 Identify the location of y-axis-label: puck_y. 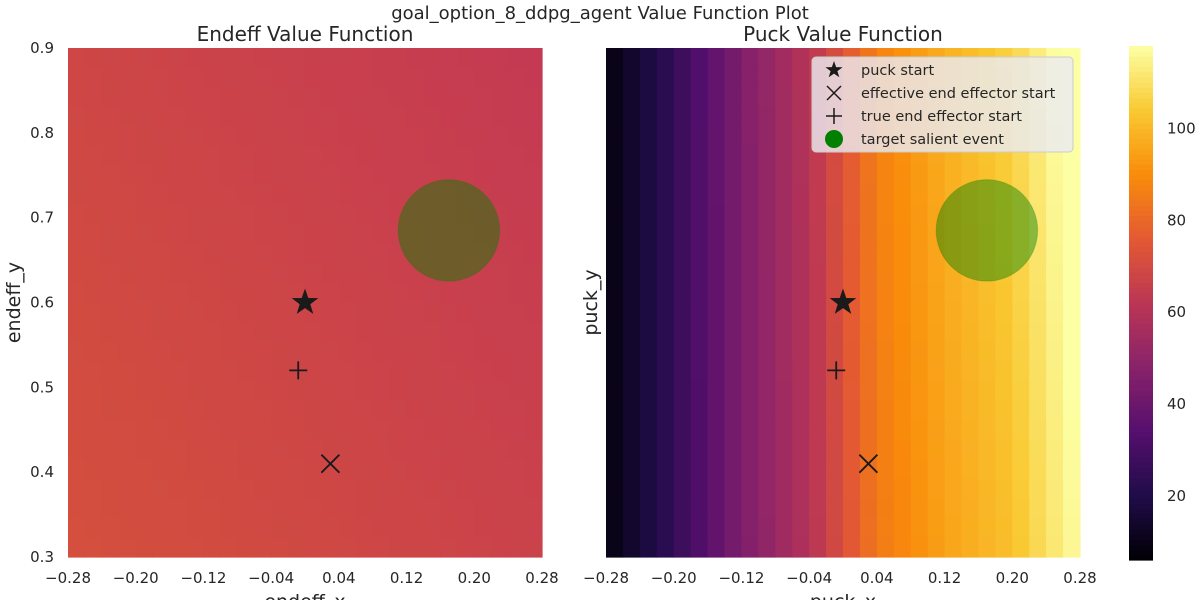
(591, 302).